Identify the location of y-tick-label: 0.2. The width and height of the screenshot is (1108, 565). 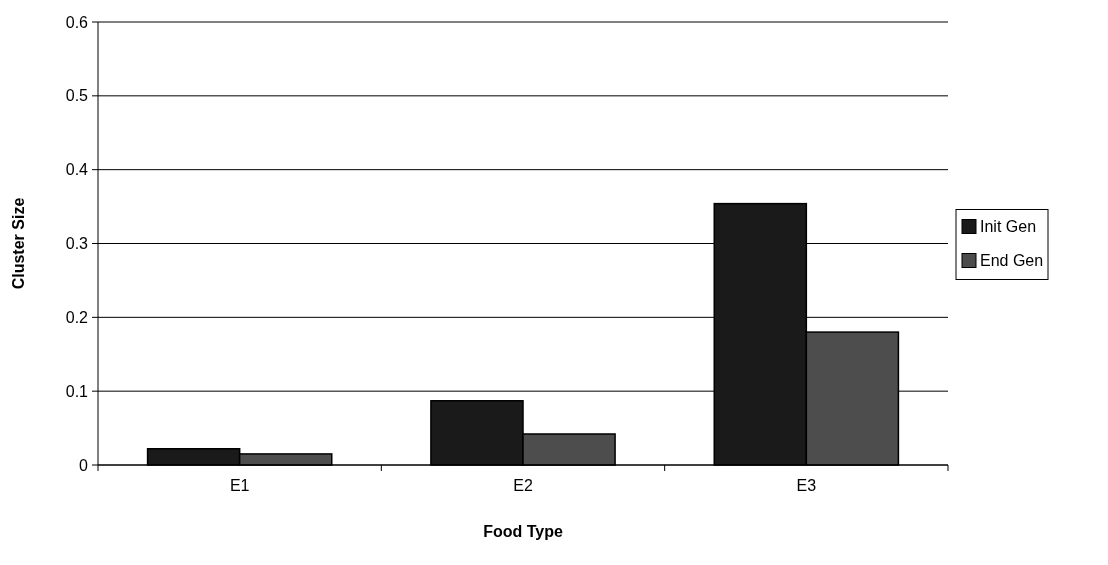
(77, 317).